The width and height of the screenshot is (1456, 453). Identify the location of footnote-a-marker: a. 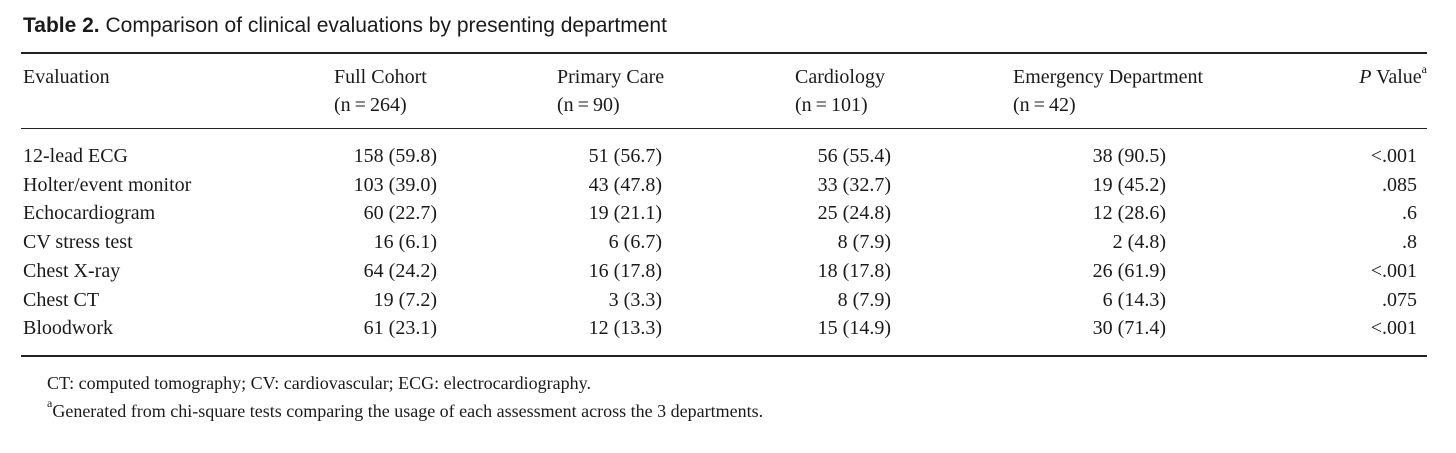
(50, 403).